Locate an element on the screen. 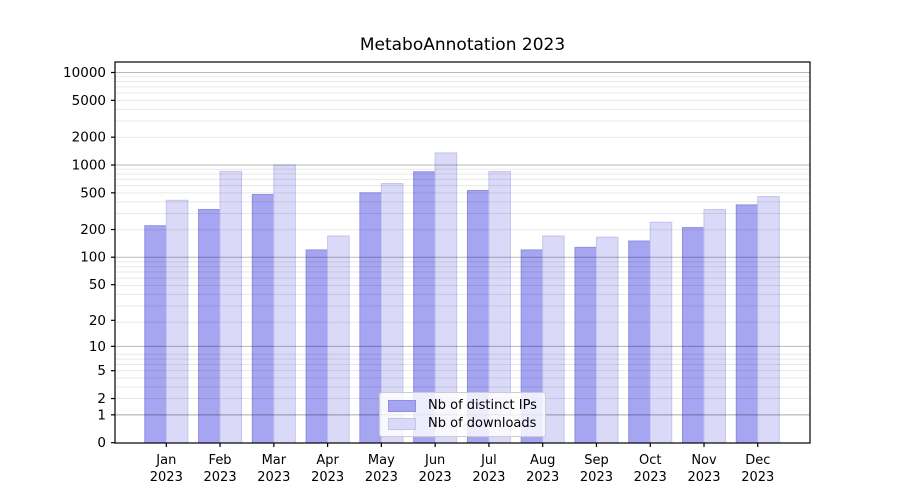 This screenshot has width=900, height=500. bar-oct-ips is located at coordinates (639, 342).